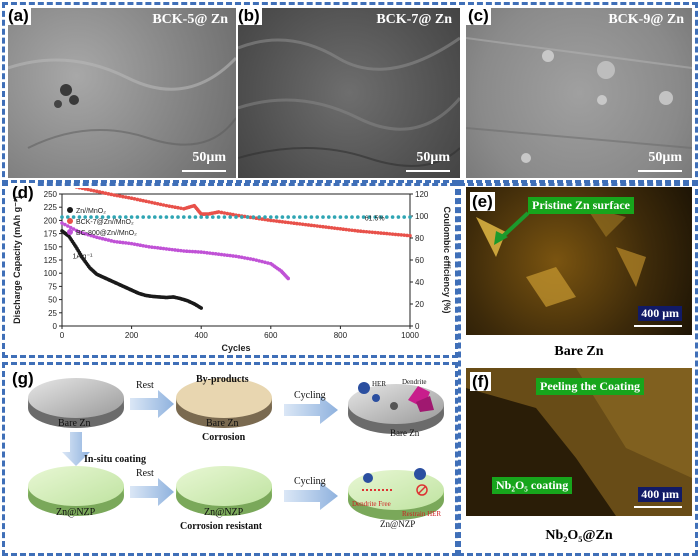 Image resolution: width=700 pixels, height=558 pixels. What do you see at coordinates (51, 260) in the screenshot?
I see `y-tick-label: 125` at bounding box center [51, 260].